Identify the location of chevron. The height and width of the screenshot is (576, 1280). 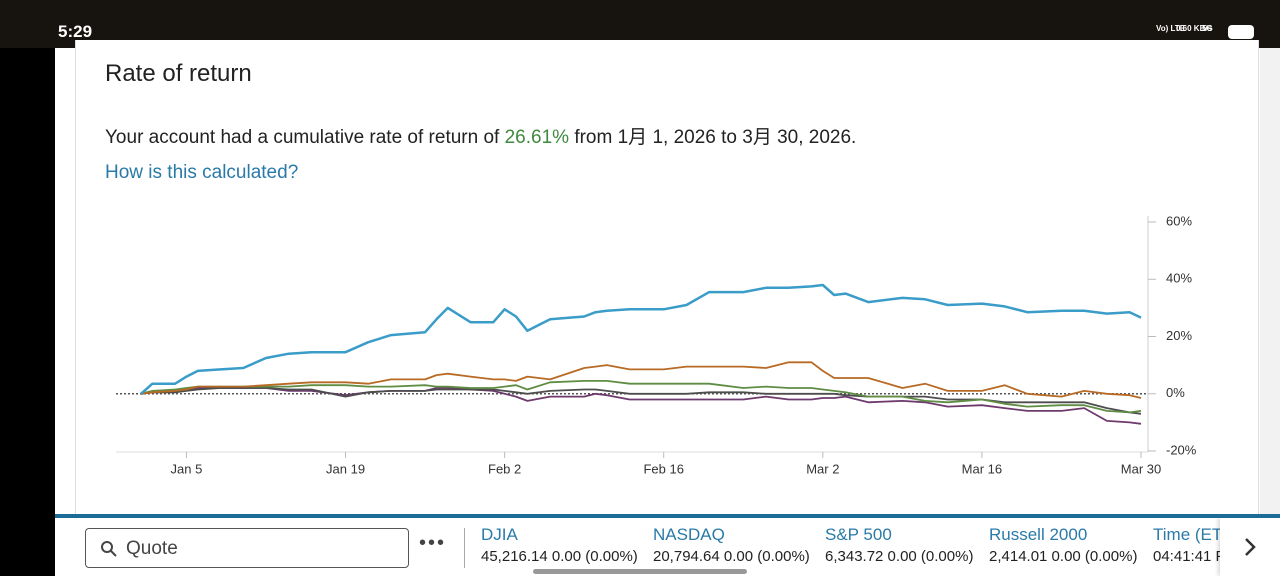
(1250, 547).